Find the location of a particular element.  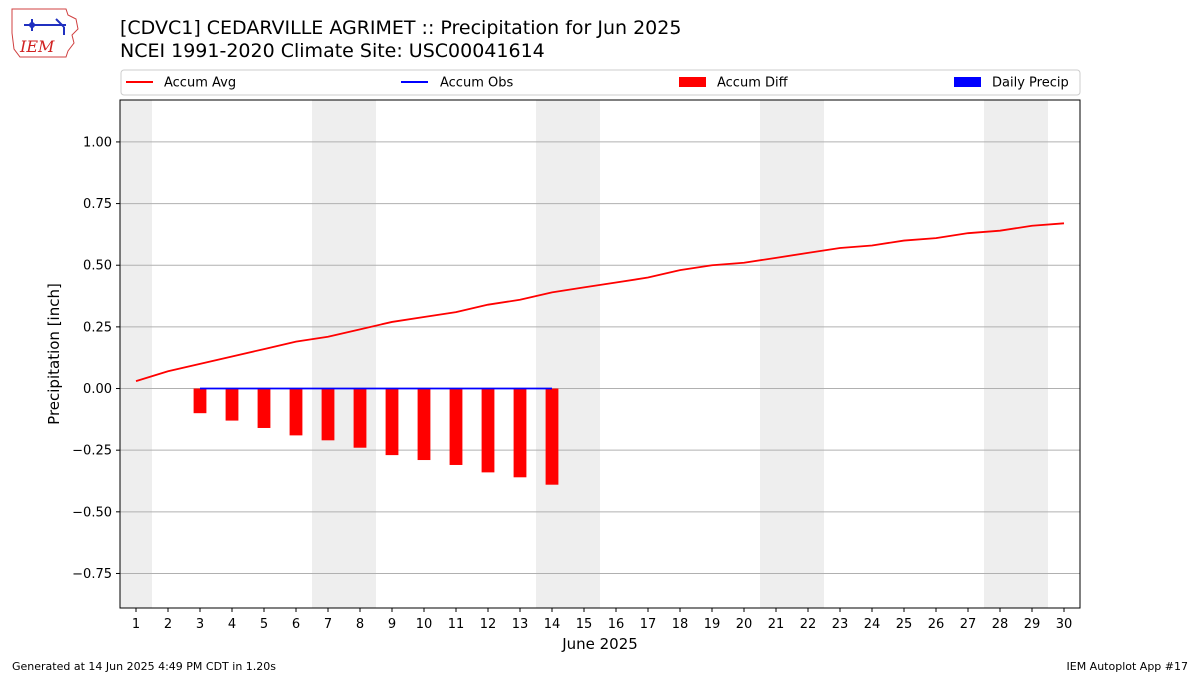

x-tick-label: 30 is located at coordinates (1064, 624).